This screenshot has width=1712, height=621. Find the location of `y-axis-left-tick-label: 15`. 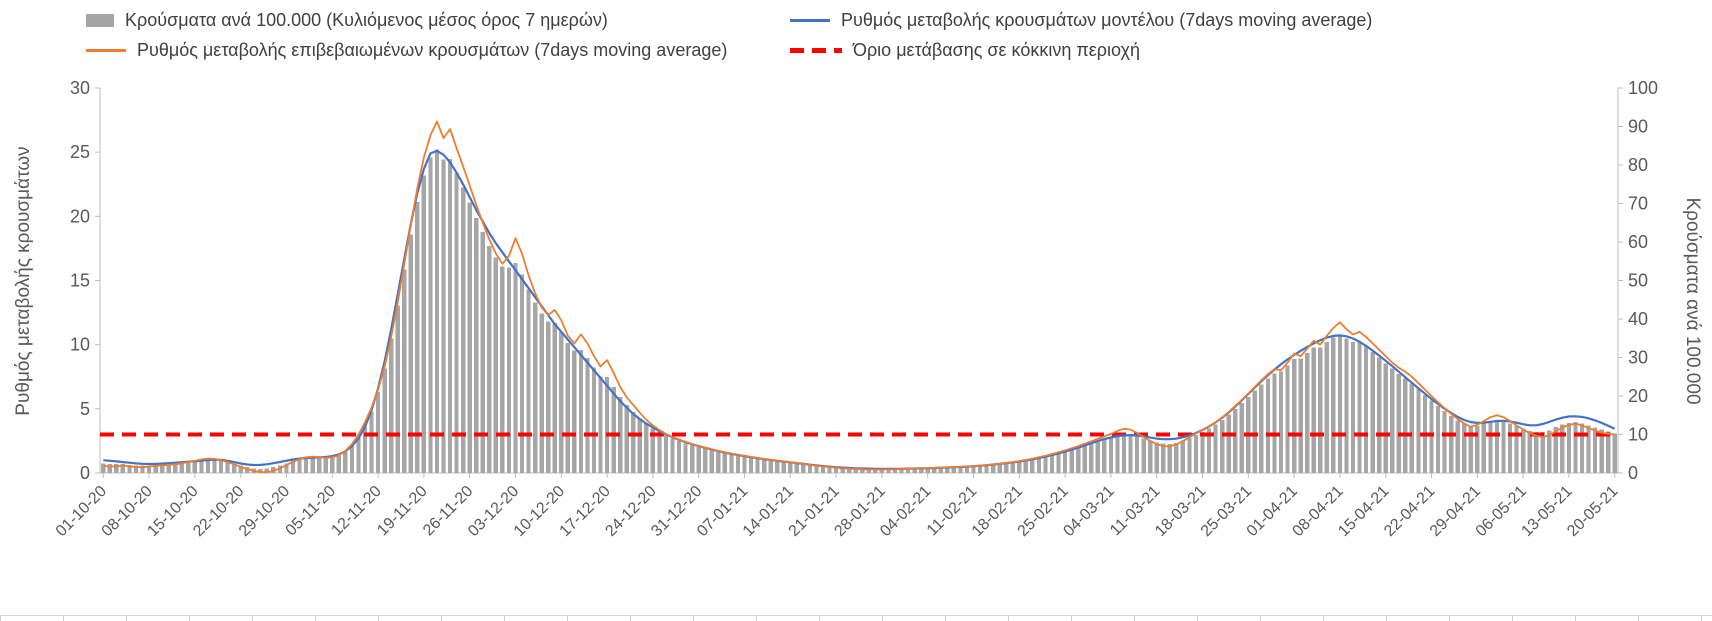

y-axis-left-tick-label: 15 is located at coordinates (80, 281).